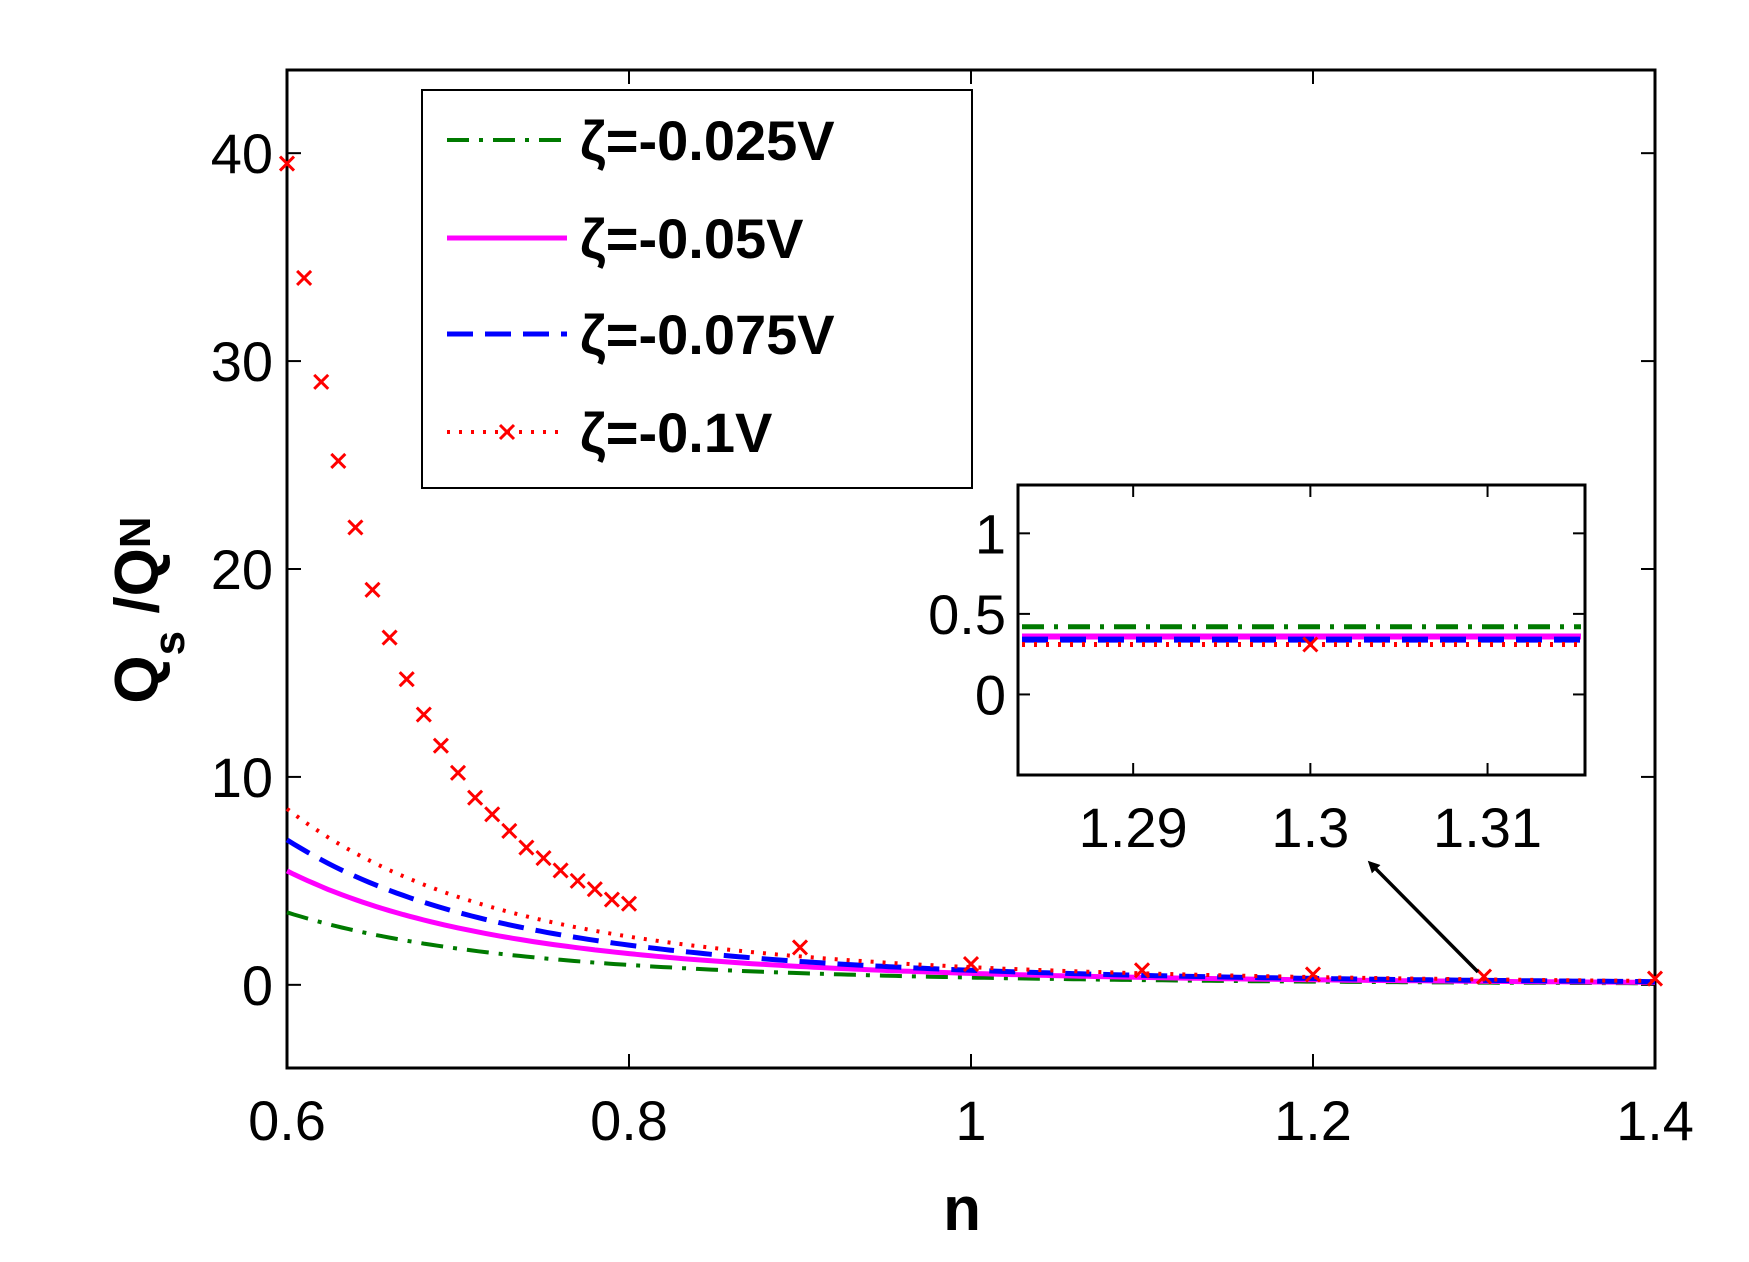 The width and height of the screenshot is (1749, 1262). I want to click on x-tick-label: 1.2, so click(1313, 1120).